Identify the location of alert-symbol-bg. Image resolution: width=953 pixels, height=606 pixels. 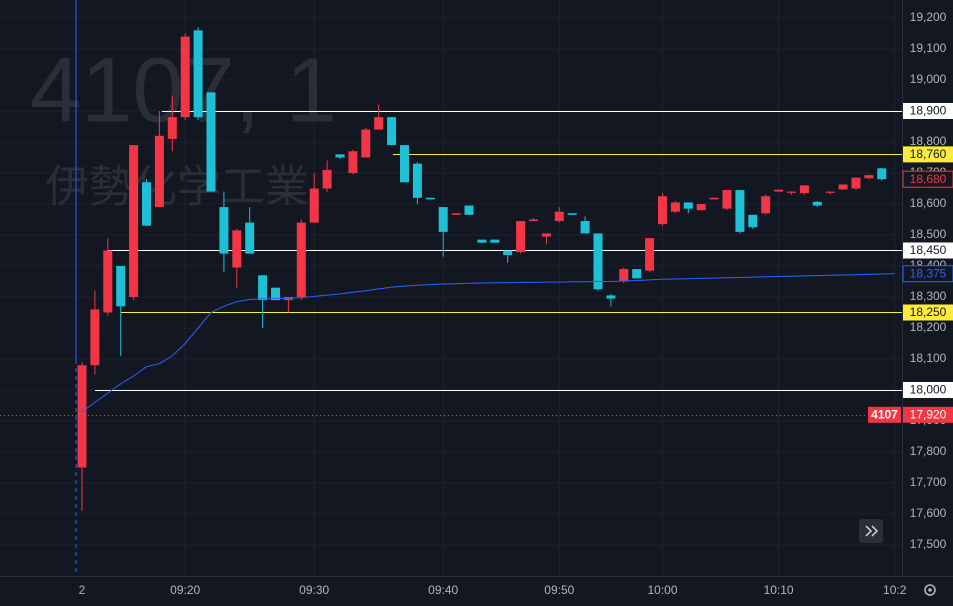
(884, 414).